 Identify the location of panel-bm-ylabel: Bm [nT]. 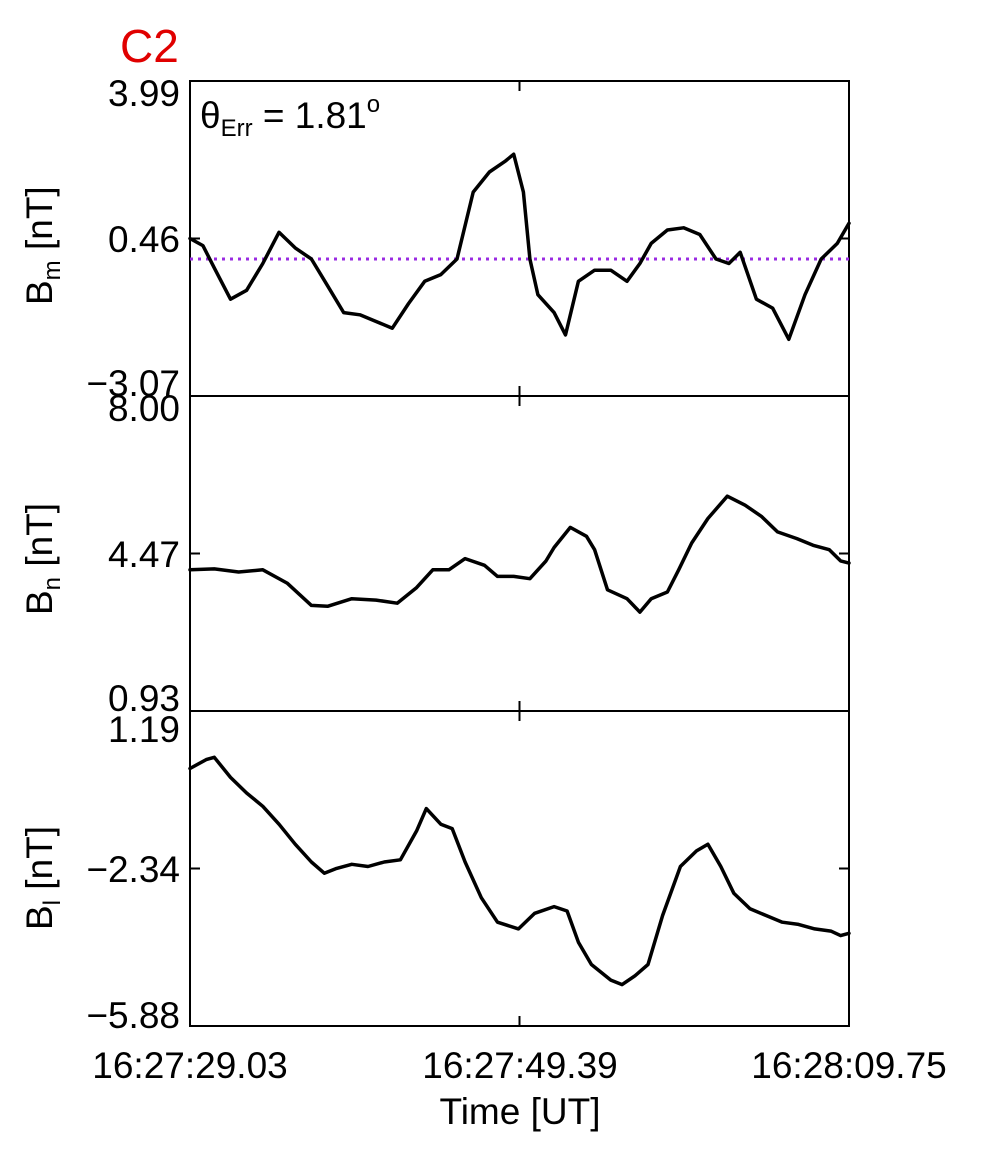
(42, 245).